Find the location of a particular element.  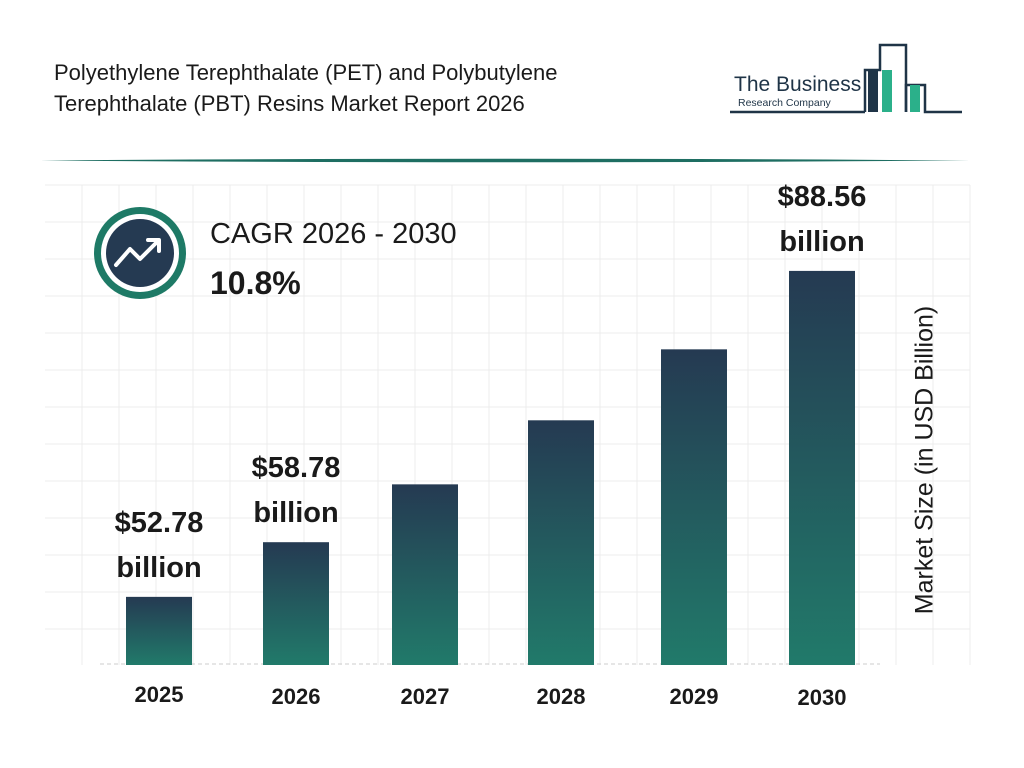

cagr-badge is located at coordinates (140, 253).